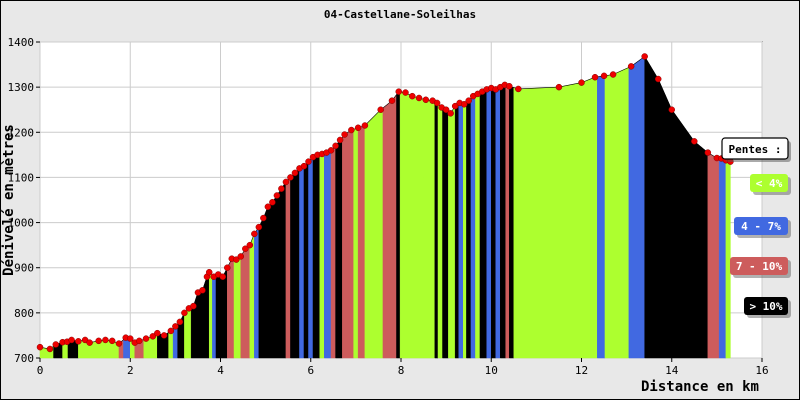  I want to click on y-tick-label: 900, so click(24, 268).